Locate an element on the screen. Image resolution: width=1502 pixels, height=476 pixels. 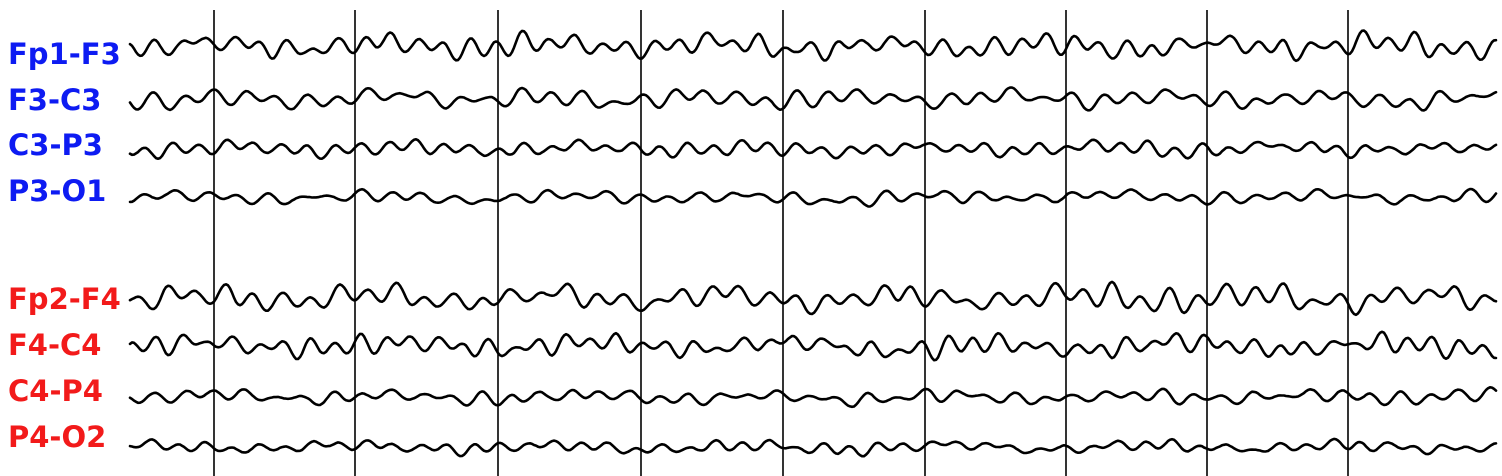
channel-label-fp1-f3: Fp1-F3 is located at coordinates (64, 54).